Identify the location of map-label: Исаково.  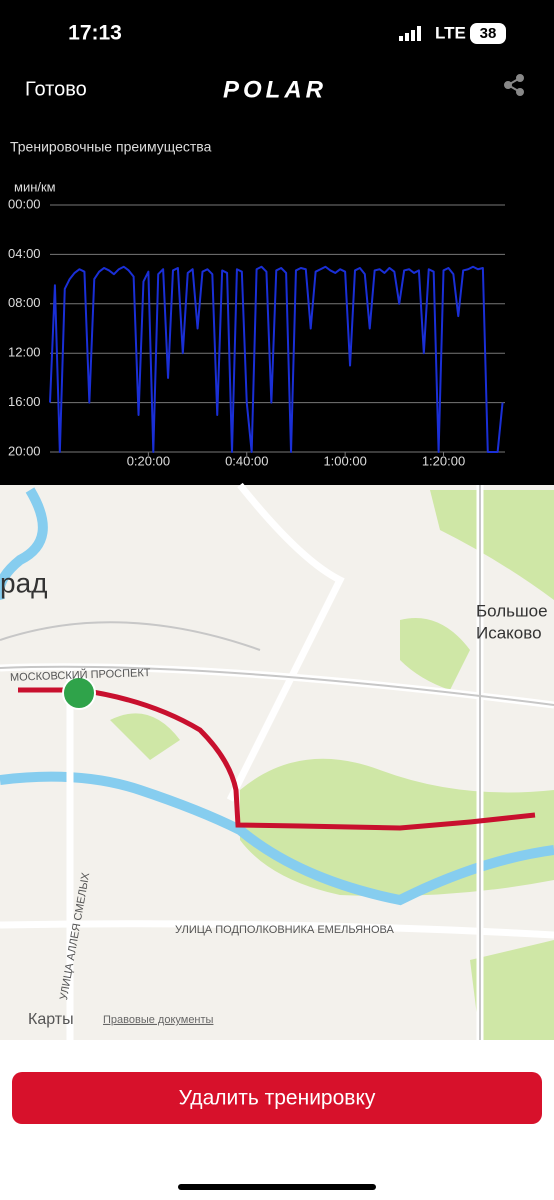
(509, 632).